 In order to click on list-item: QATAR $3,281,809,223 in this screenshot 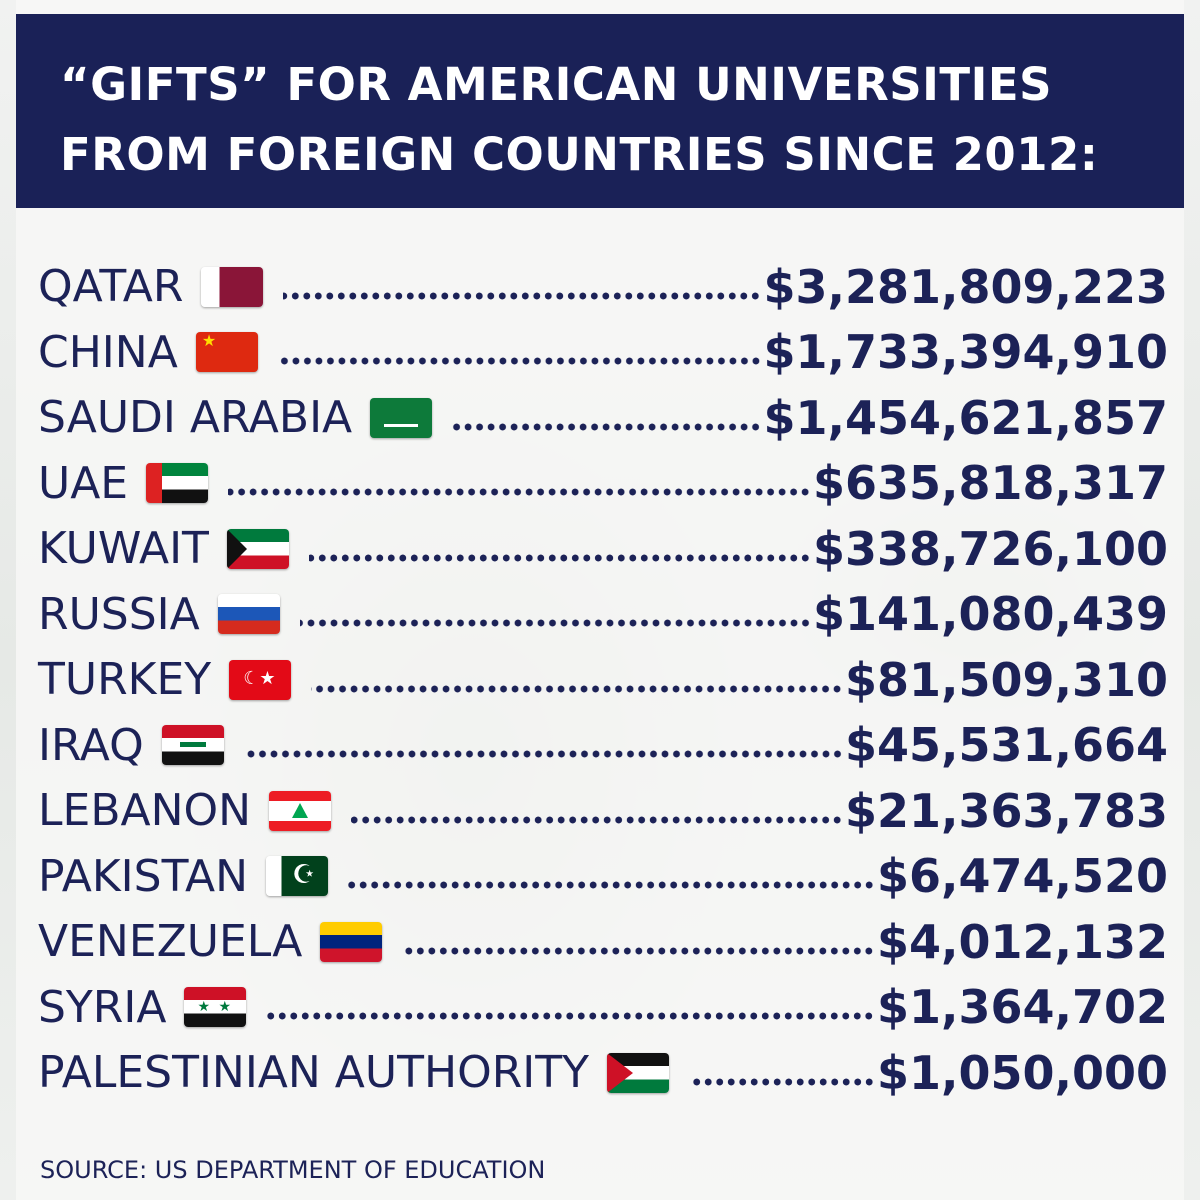, I will do `click(603, 287)`.